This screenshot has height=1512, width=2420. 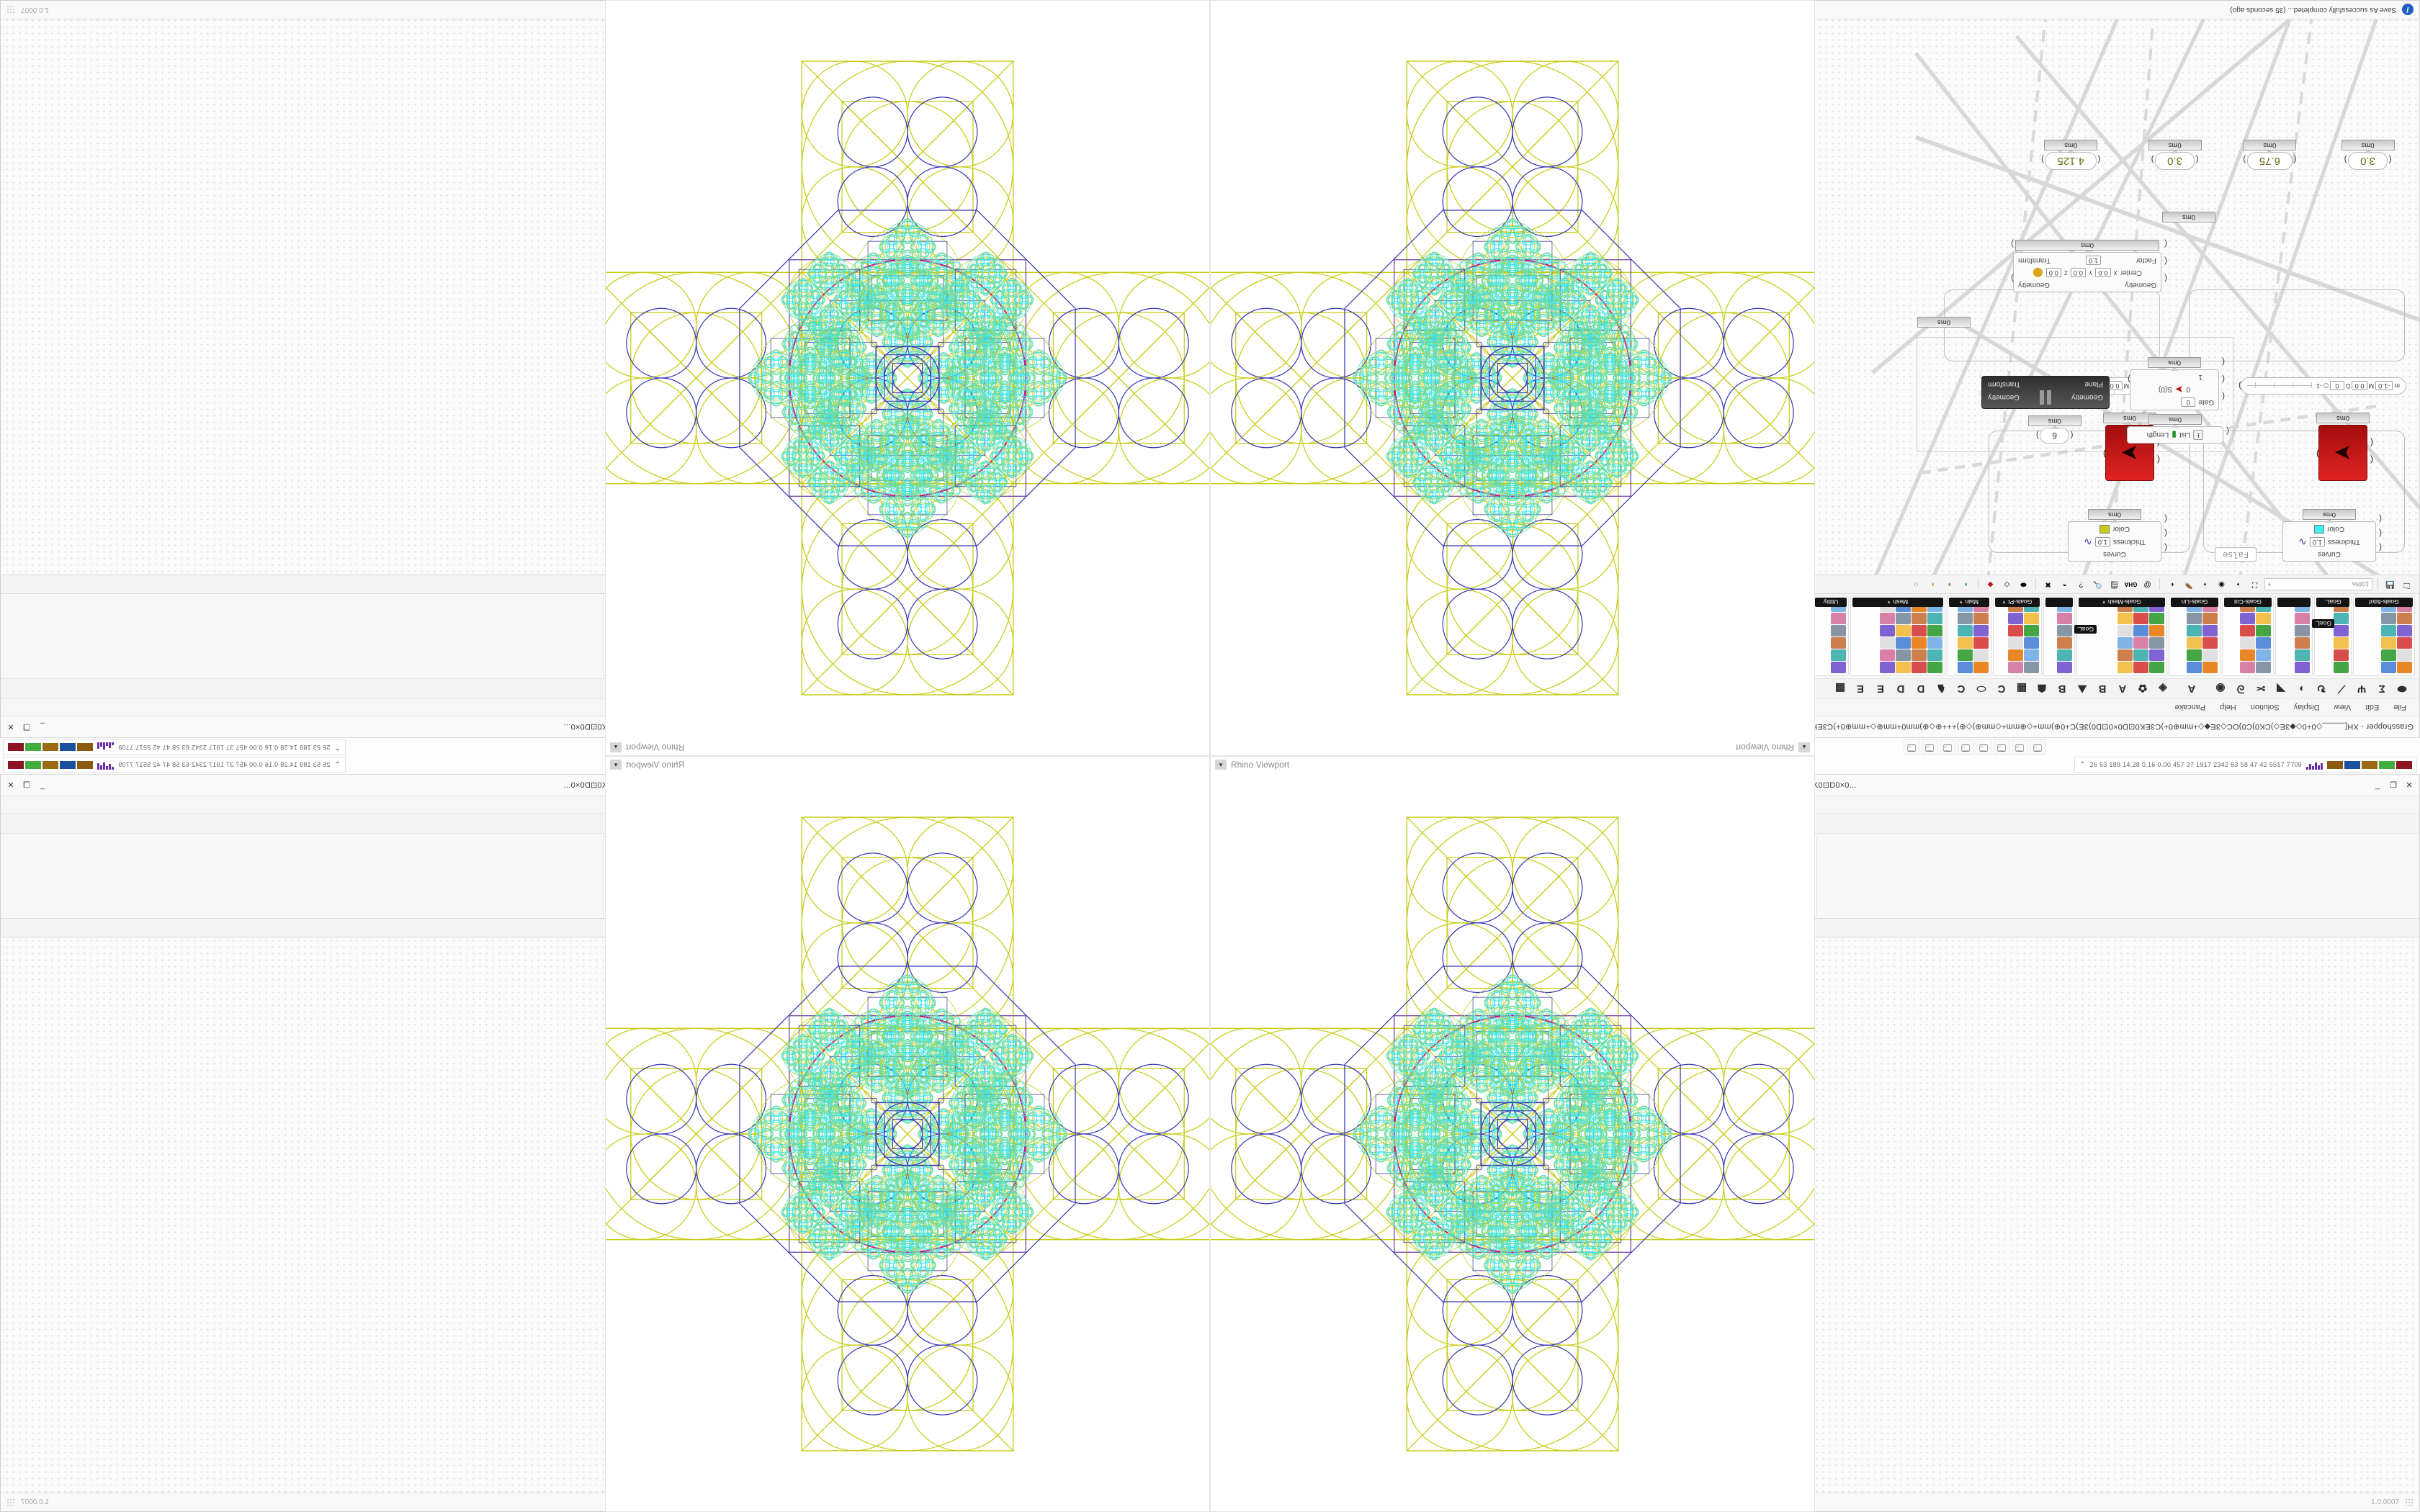 I want to click on rhino-viewport-1: Rhino Viewport ▴, so click(x=907, y=378).